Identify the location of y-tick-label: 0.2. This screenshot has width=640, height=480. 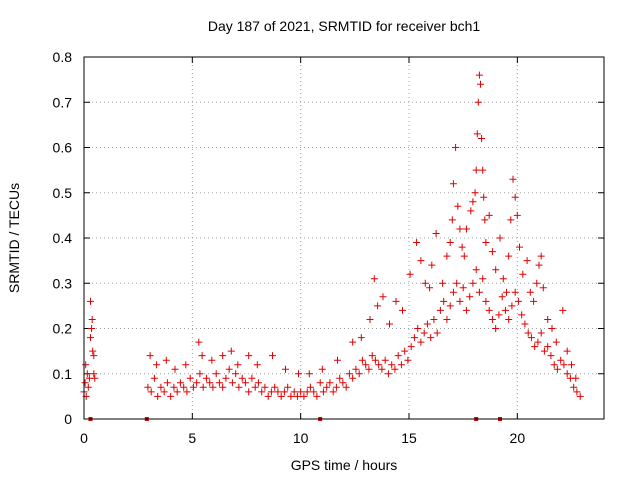
(63, 329).